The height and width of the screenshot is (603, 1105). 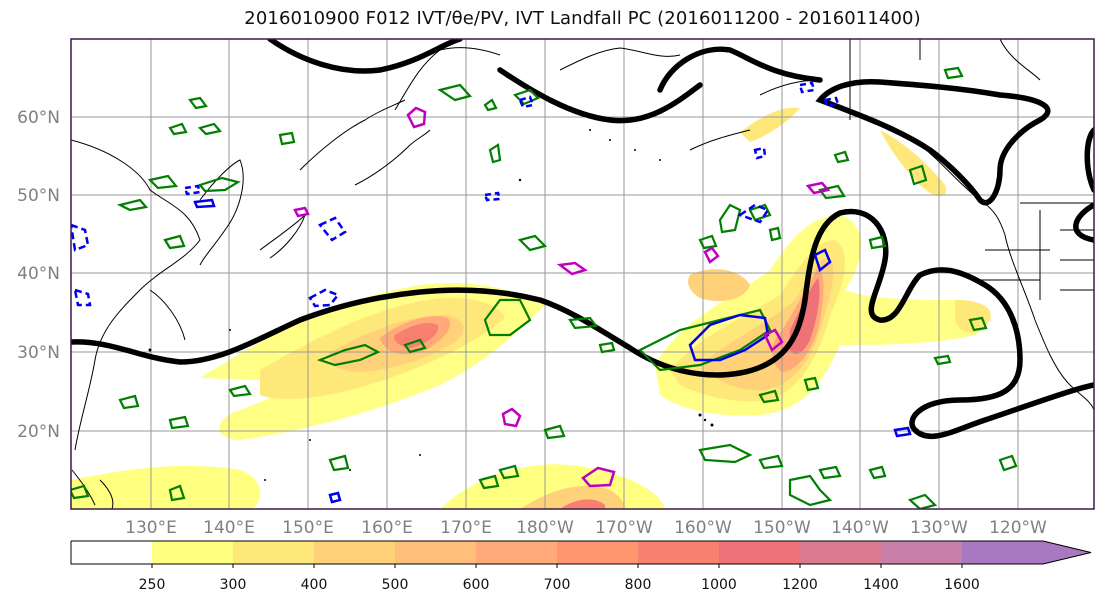 What do you see at coordinates (38, 353) in the screenshot?
I see `lat-label-30n: 30°N` at bounding box center [38, 353].